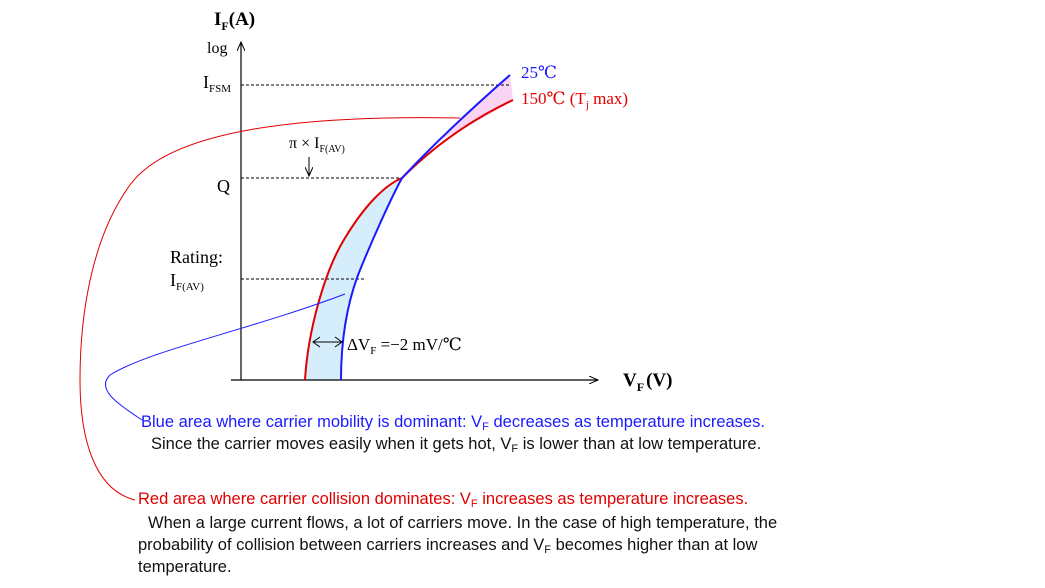 Image resolution: width=1045 pixels, height=588 pixels. I want to click on pink-region, so click(457, 126).